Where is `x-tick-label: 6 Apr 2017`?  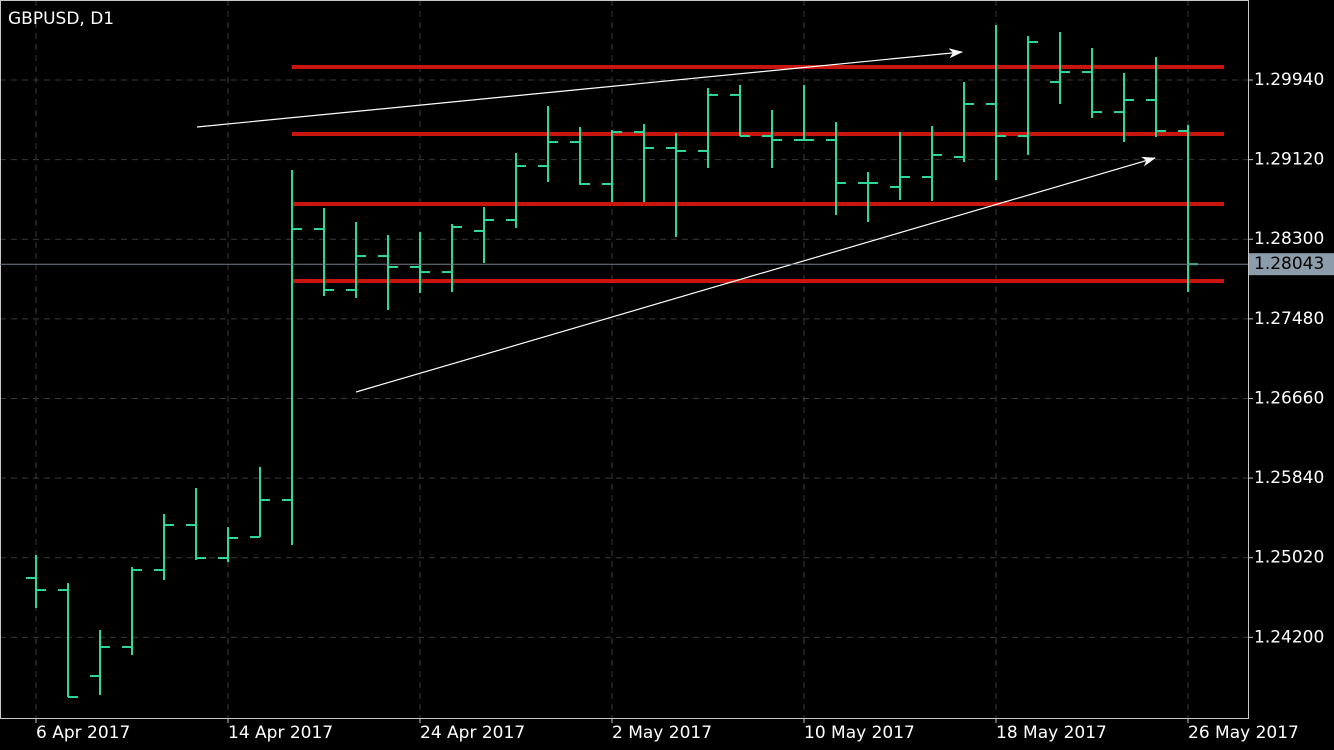 x-tick-label: 6 Apr 2017 is located at coordinates (83, 733).